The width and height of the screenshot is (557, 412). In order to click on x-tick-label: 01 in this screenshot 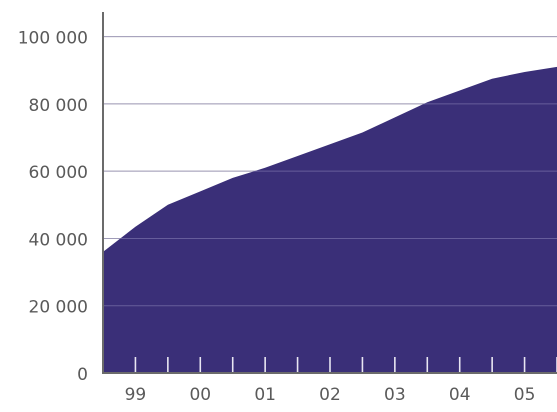, I will do `click(265, 395)`.